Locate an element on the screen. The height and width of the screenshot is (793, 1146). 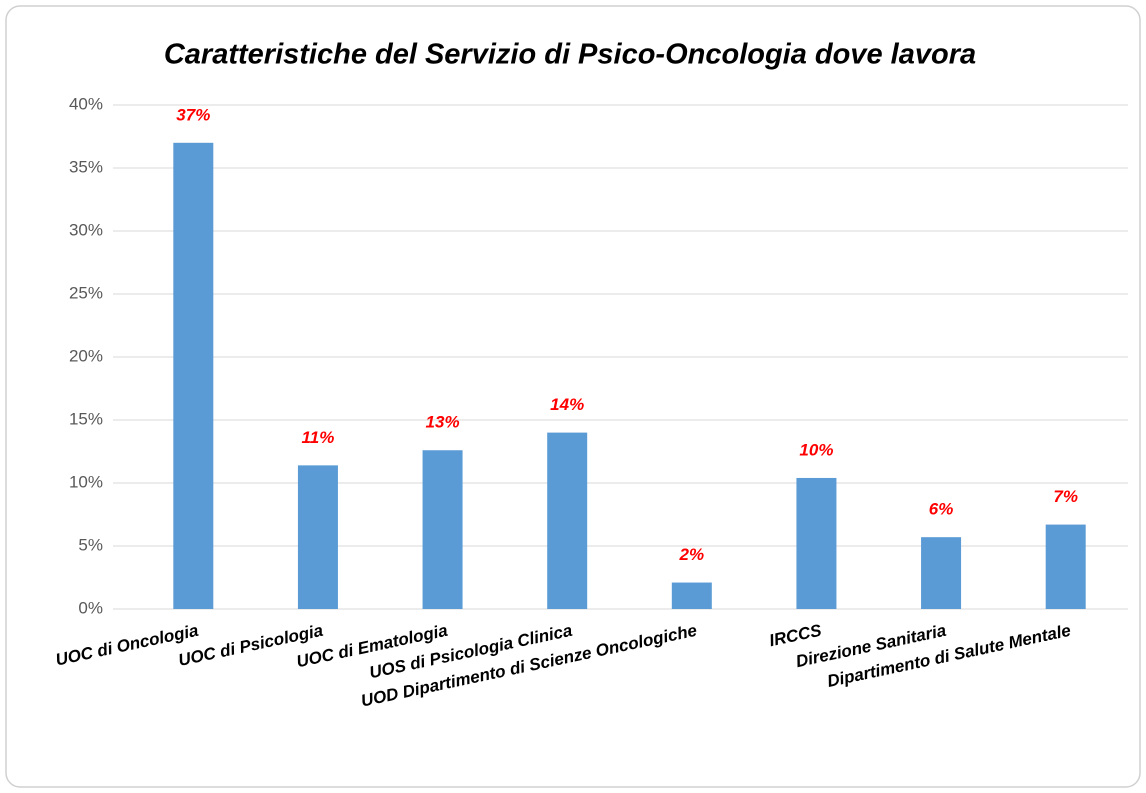
data-label: 2% is located at coordinates (692, 554).